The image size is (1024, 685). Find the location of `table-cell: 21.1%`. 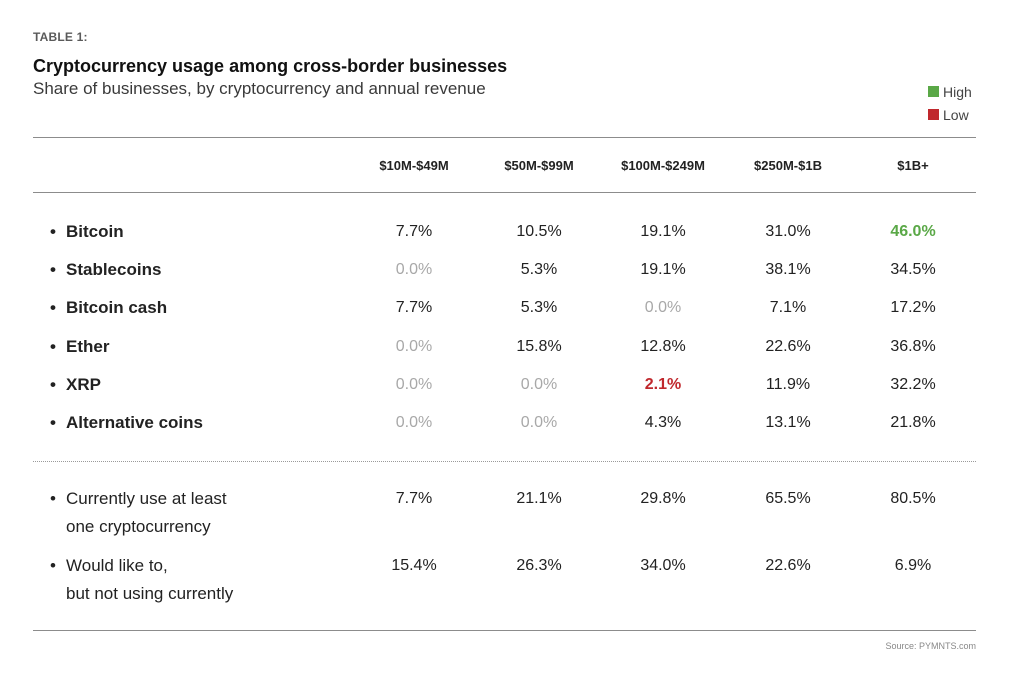

table-cell: 21.1% is located at coordinates (539, 498).